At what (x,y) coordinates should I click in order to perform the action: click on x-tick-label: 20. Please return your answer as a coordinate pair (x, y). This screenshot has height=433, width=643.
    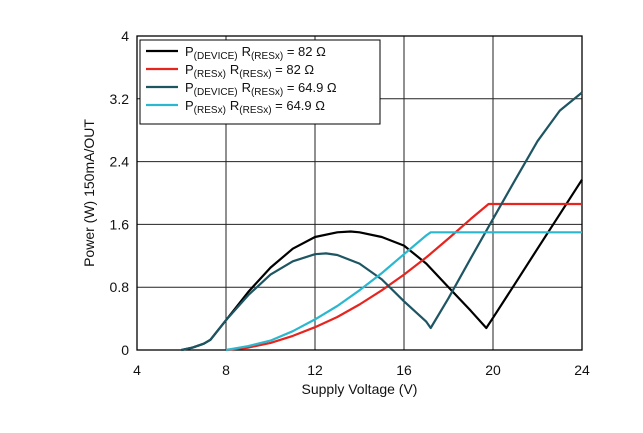
    Looking at the image, I should click on (493, 370).